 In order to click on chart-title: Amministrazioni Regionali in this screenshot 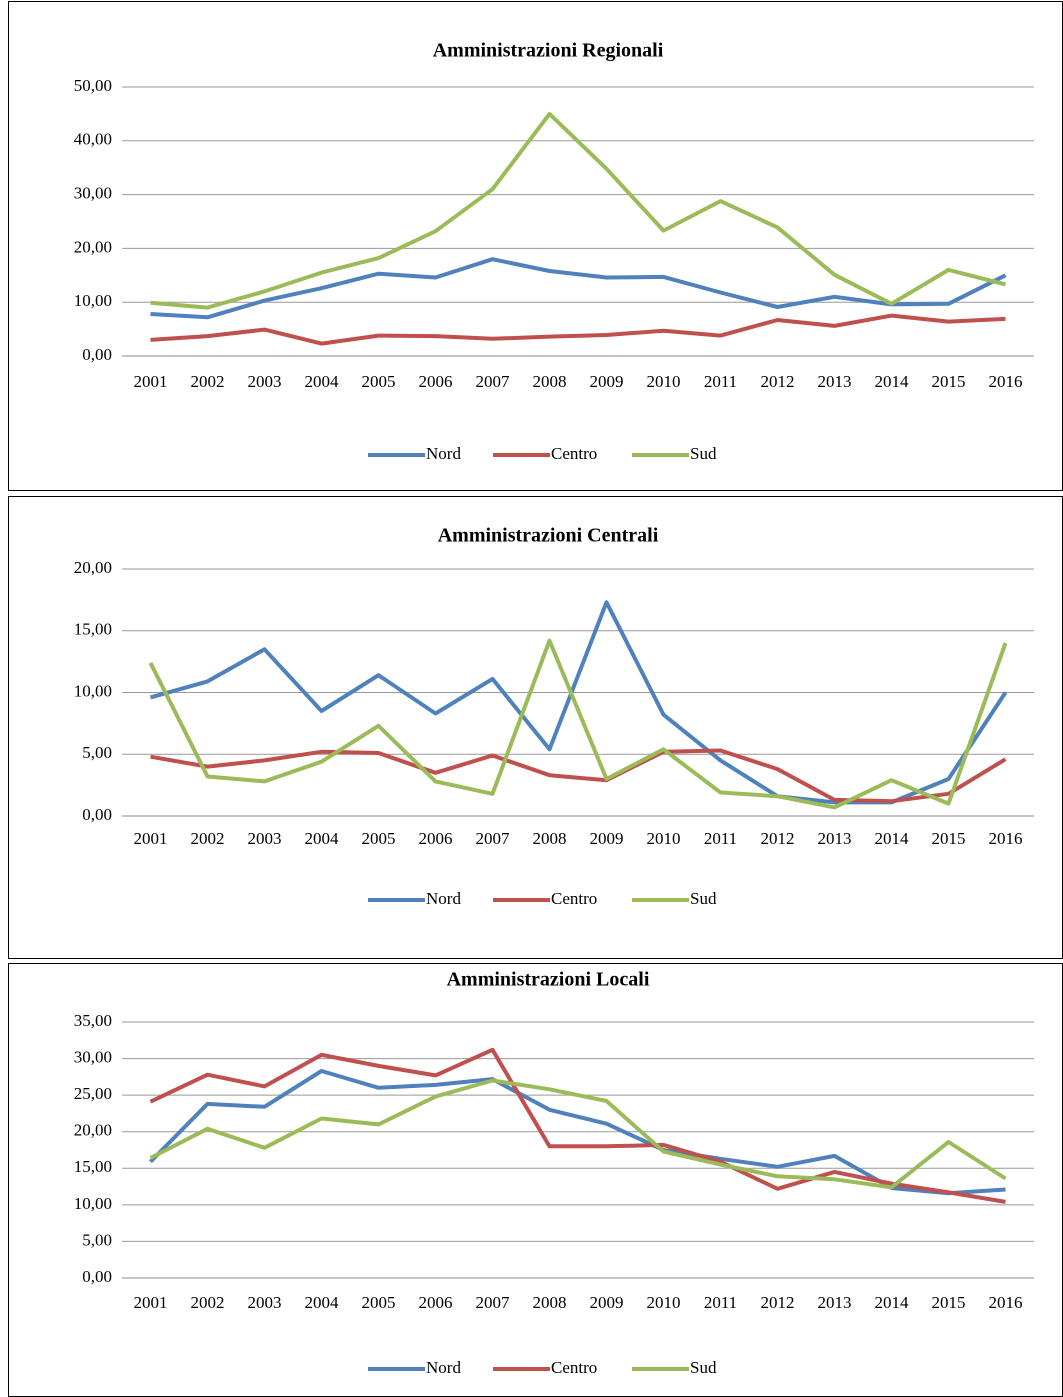, I will do `click(548, 51)`.